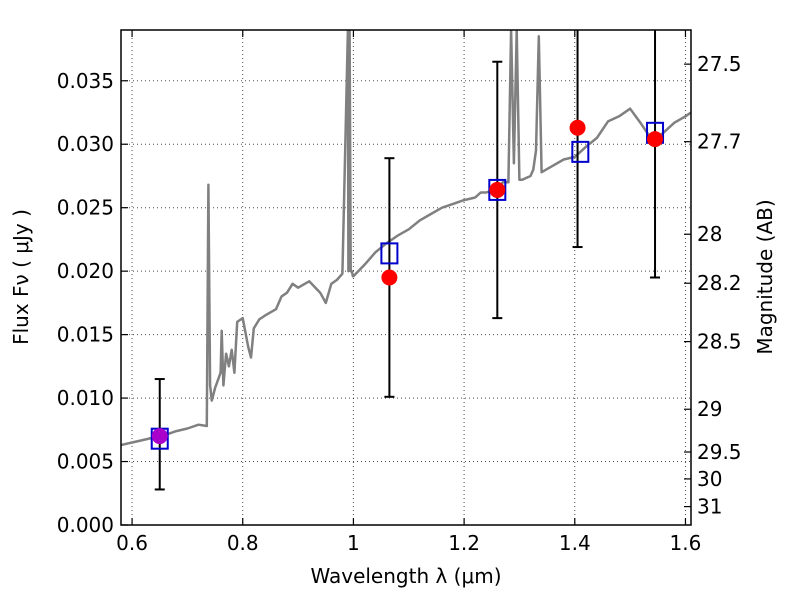 The width and height of the screenshot is (800, 600). What do you see at coordinates (575, 543) in the screenshot?
I see `x-tick-label: 1.4` at bounding box center [575, 543].